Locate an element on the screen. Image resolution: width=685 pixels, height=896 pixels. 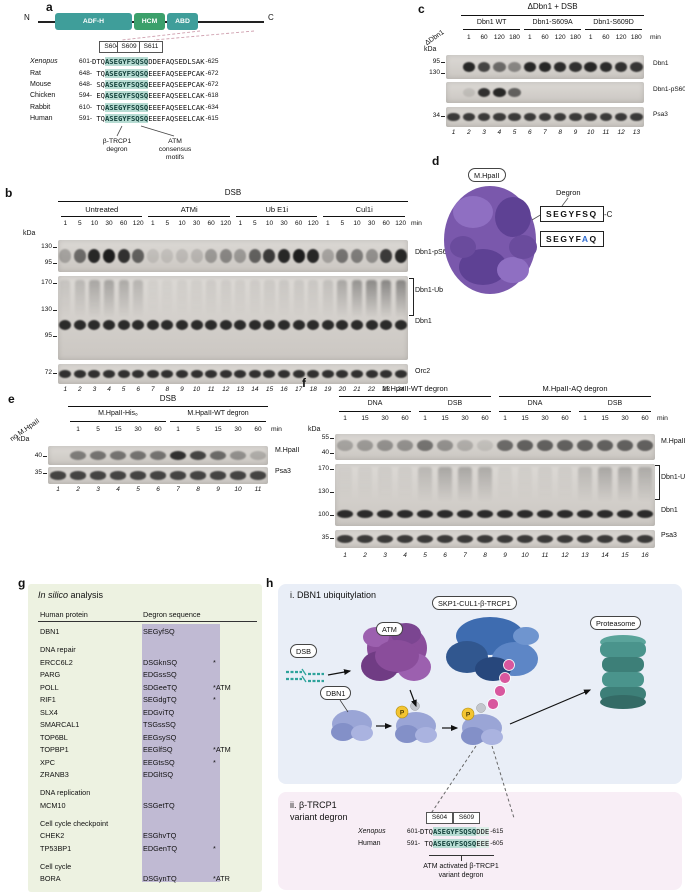
time-label: 5 is located at coordinates (167, 223).